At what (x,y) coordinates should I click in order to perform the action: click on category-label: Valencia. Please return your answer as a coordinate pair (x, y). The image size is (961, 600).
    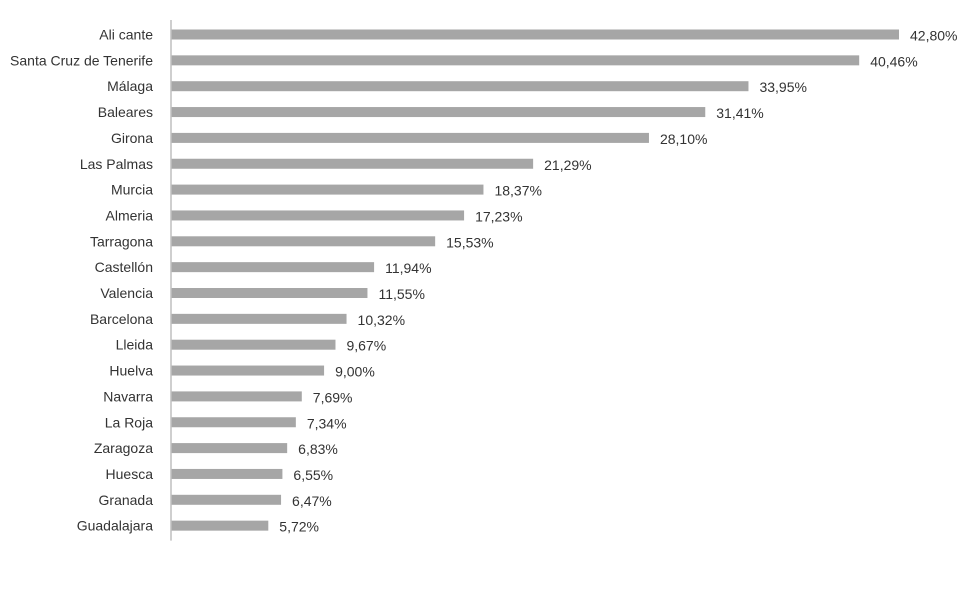
    Looking at the image, I should click on (126, 293).